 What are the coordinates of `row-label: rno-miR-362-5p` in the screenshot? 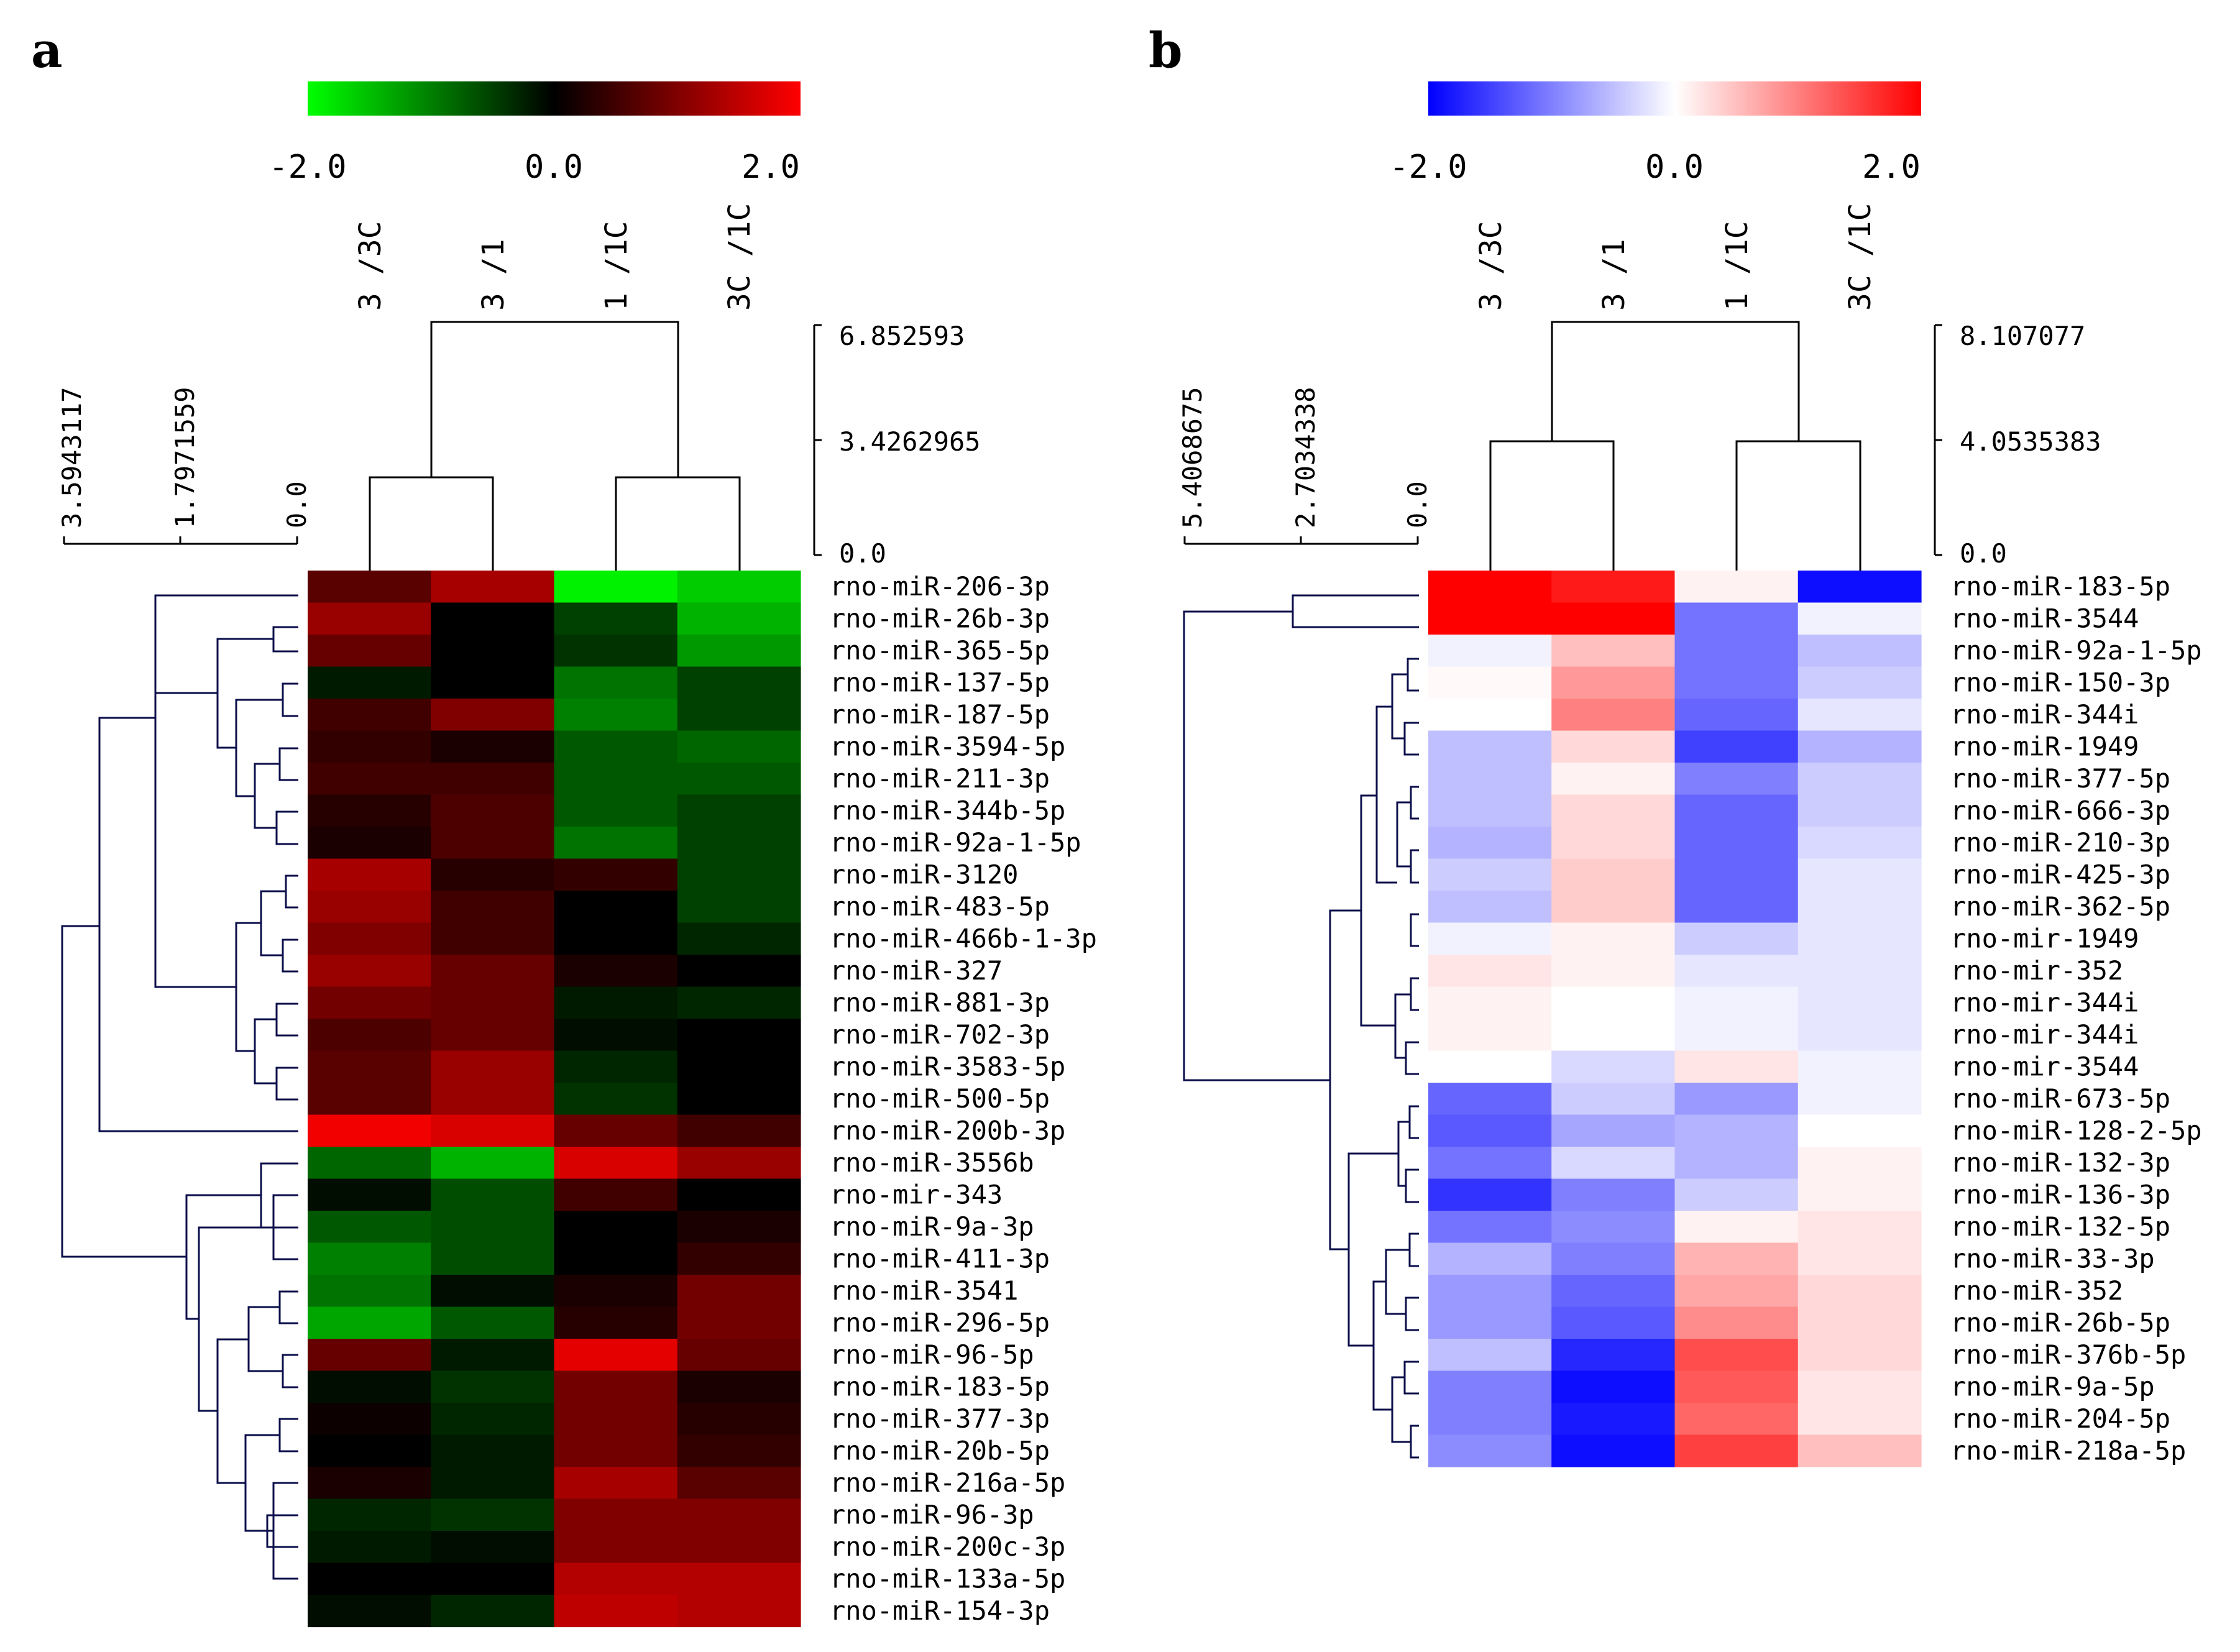 It's located at (2060, 906).